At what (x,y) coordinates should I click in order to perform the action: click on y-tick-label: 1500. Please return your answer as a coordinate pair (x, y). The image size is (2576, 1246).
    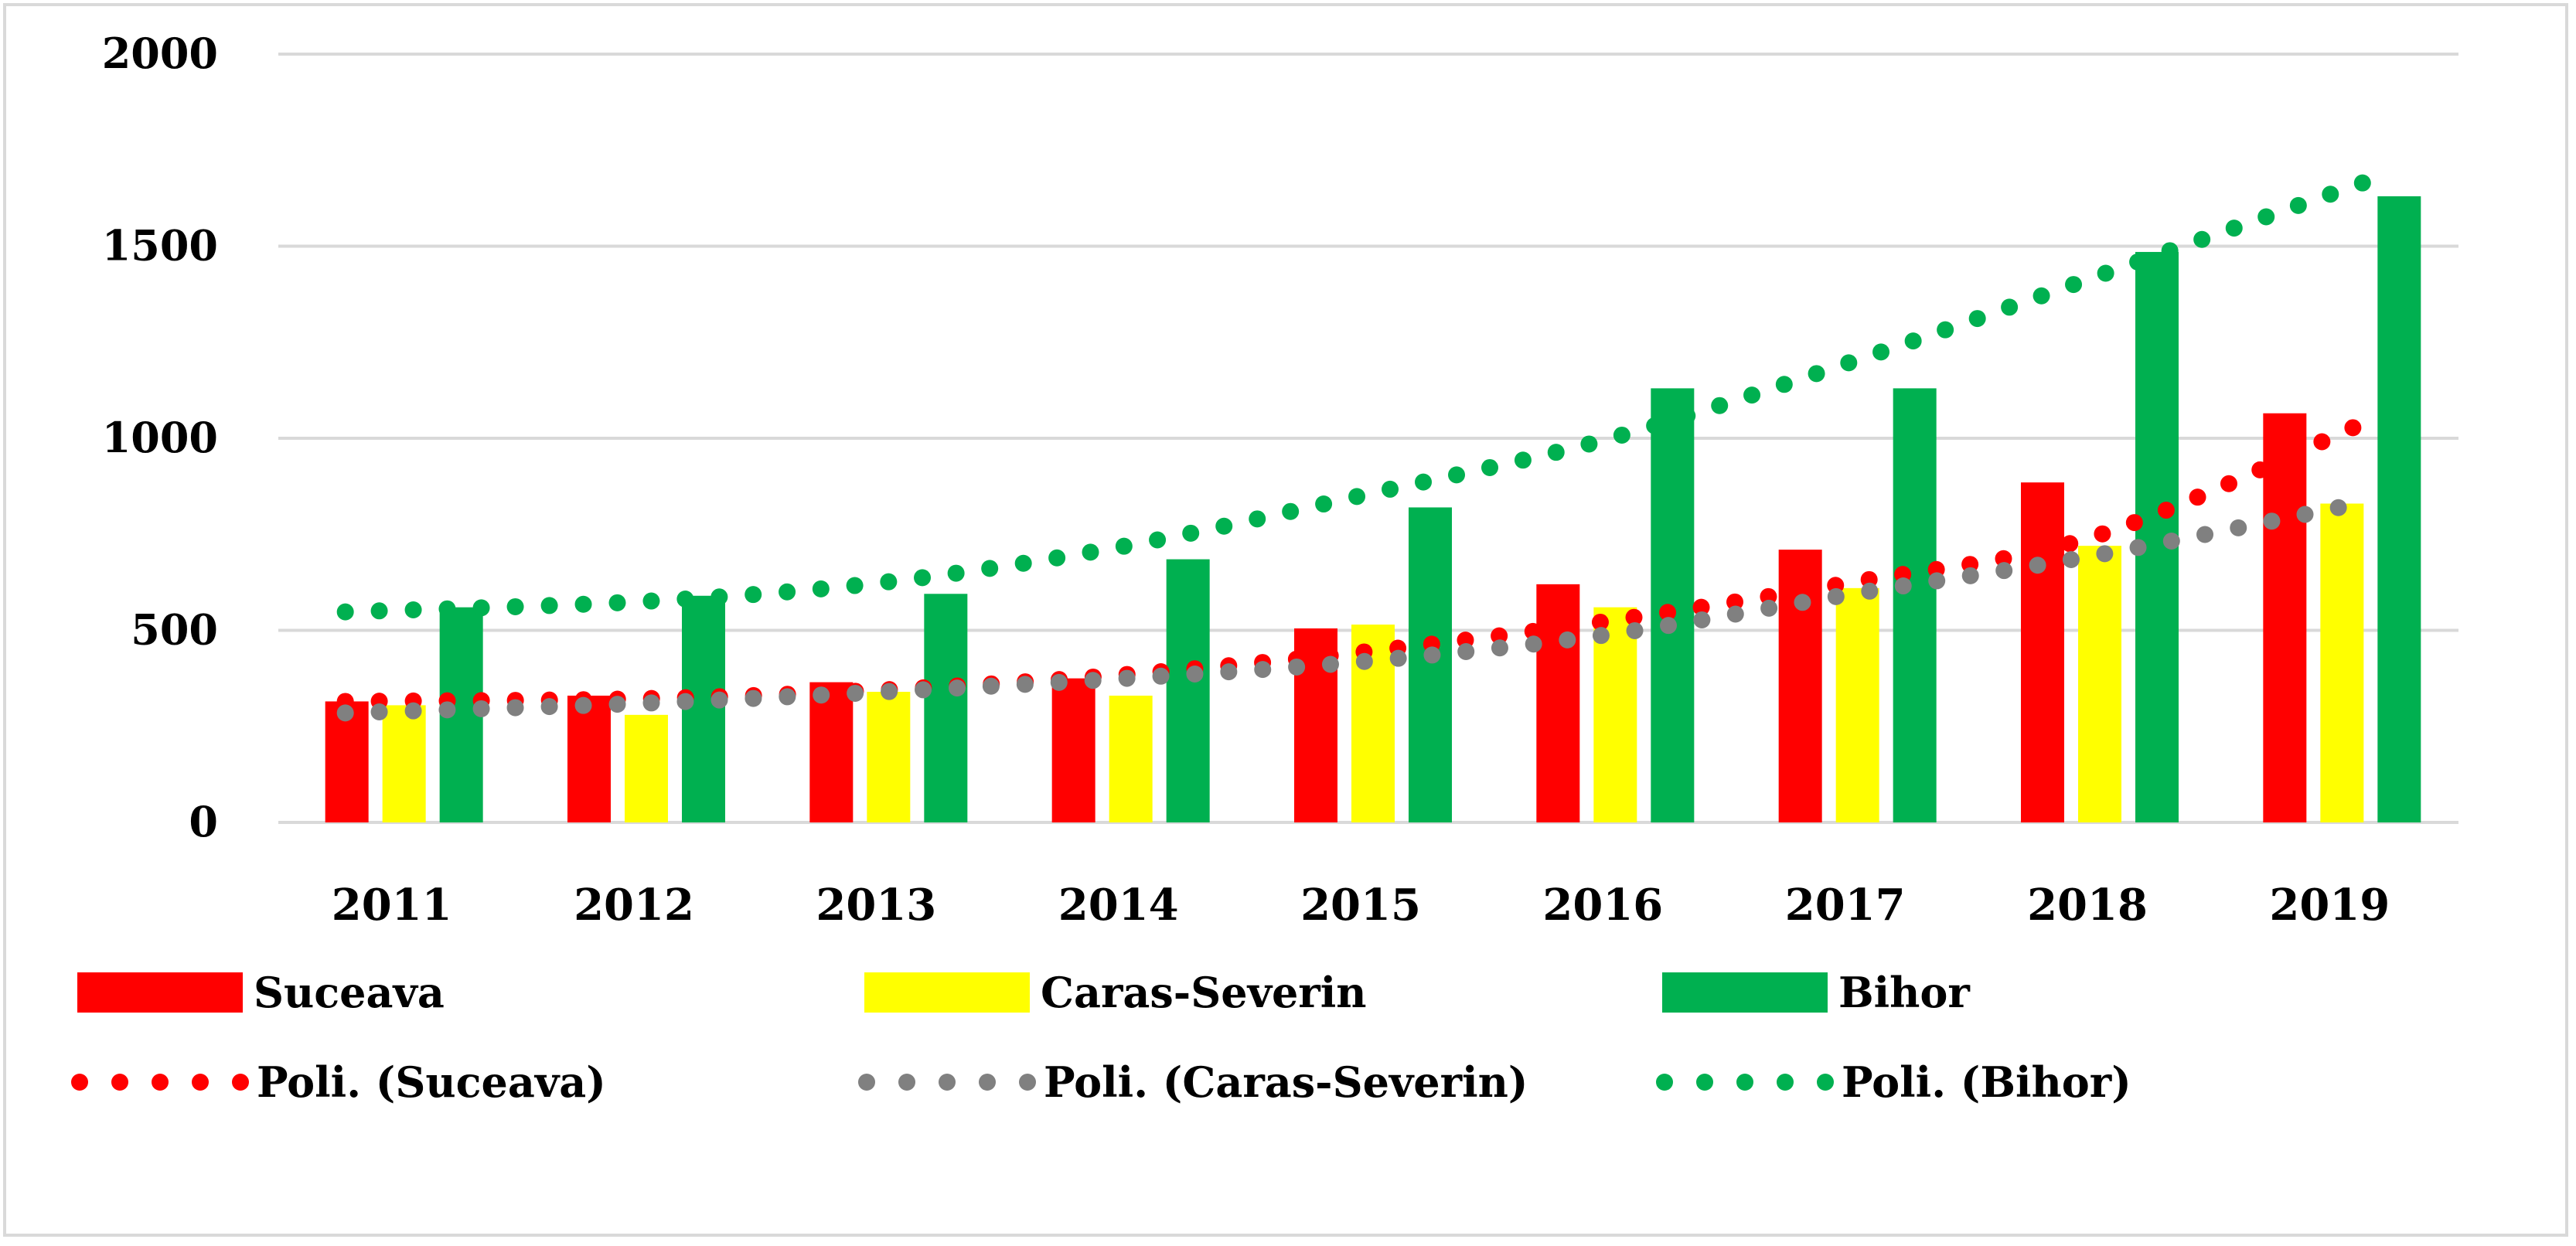
    Looking at the image, I should click on (160, 246).